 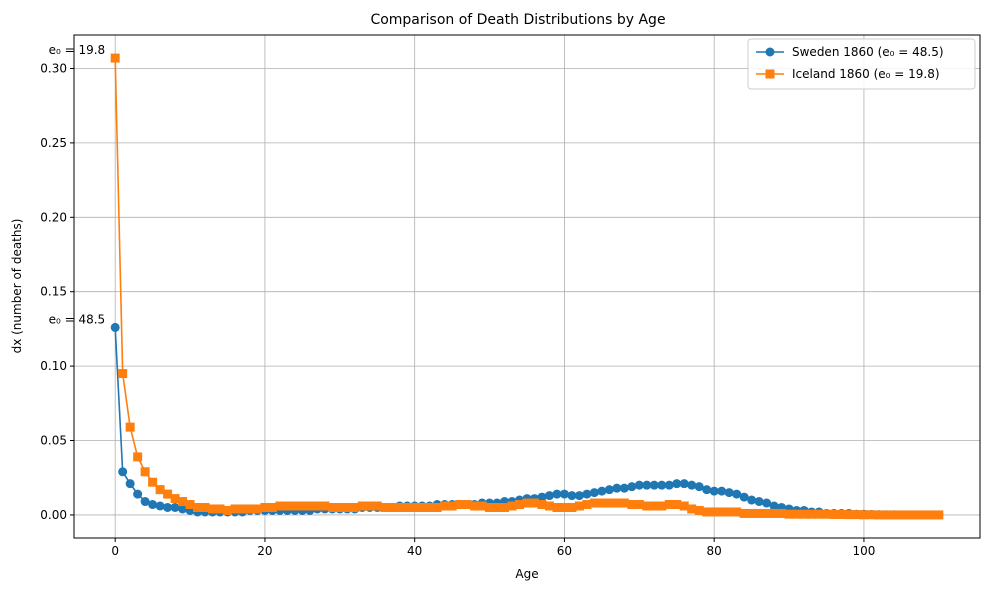 I want to click on x-tick-label: 100, so click(x=863, y=551).